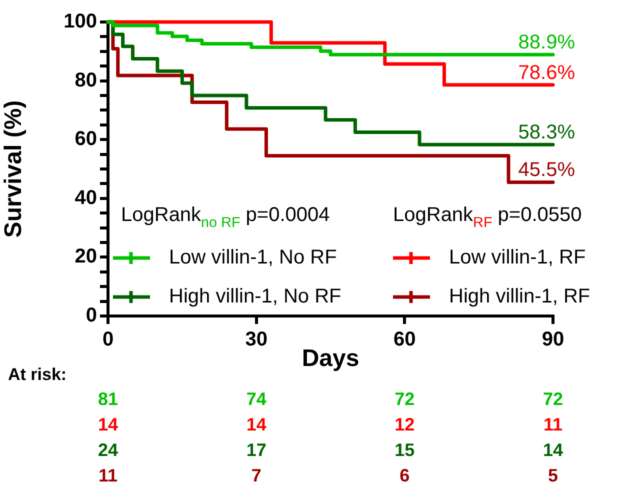 The height and width of the screenshot is (486, 631). Describe the element at coordinates (91, 315) in the screenshot. I see `y-tick-label: 0` at that location.